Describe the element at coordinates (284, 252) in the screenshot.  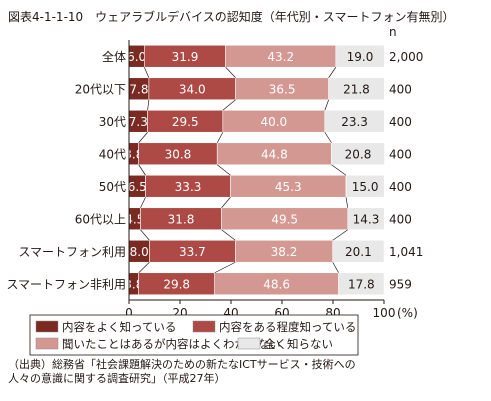
I see `data-label: 38.2` at that location.